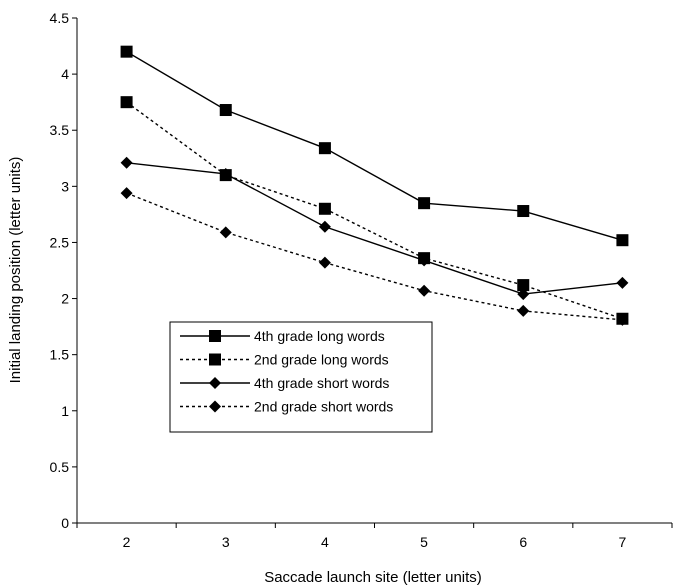 The width and height of the screenshot is (676, 587). I want to click on x-axis-ticks: 2 3 4 5 6 7, so click(374, 536).